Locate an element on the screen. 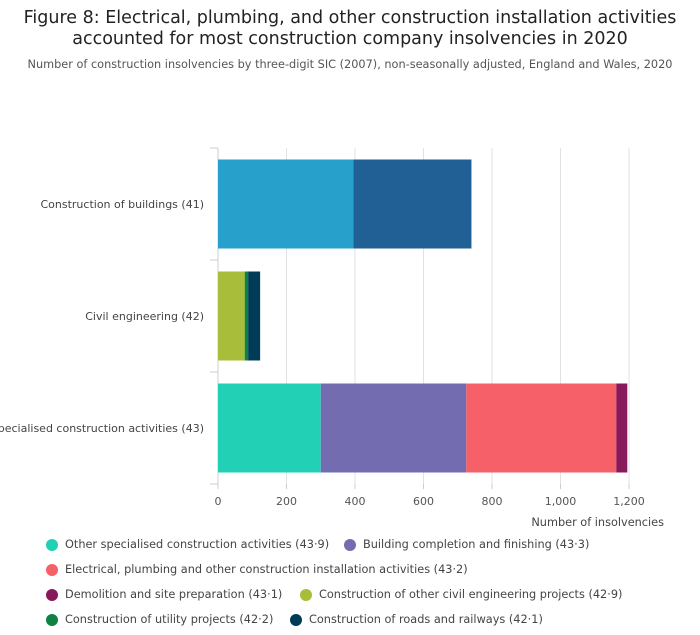 The width and height of the screenshot is (700, 635). y-tick-label: Construction of buildings (41) is located at coordinates (122, 204).